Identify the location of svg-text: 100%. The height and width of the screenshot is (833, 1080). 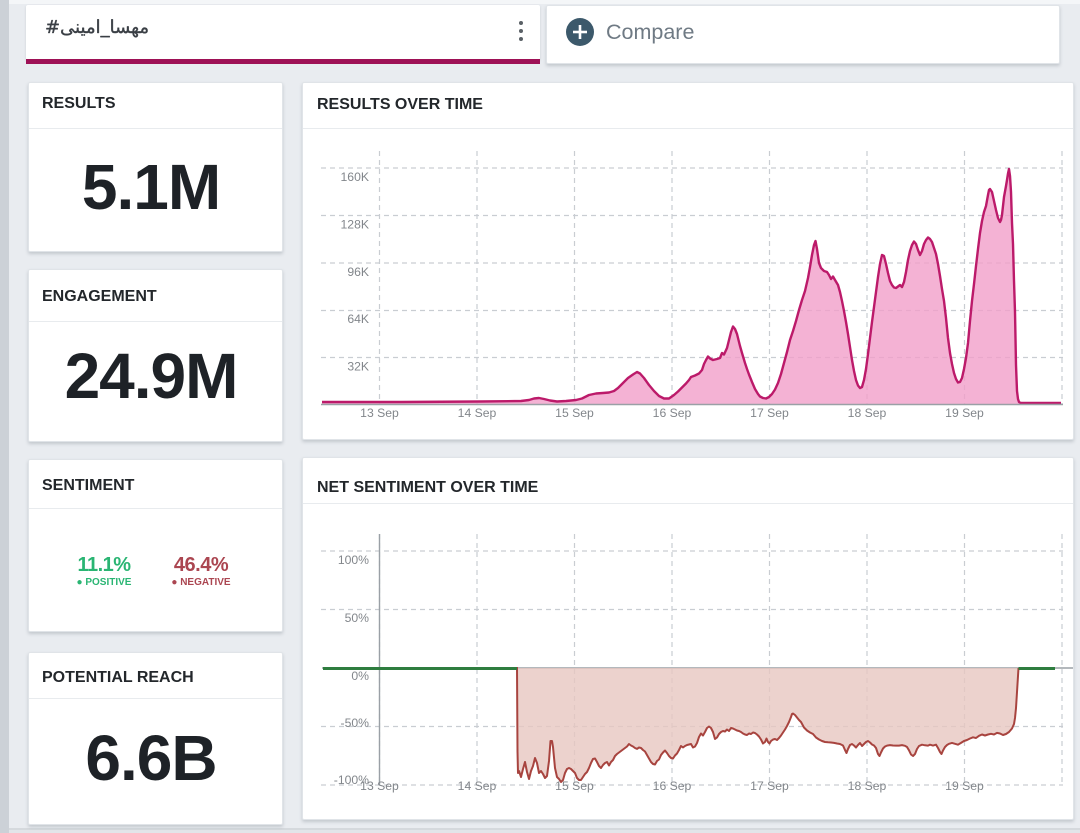
(353, 560).